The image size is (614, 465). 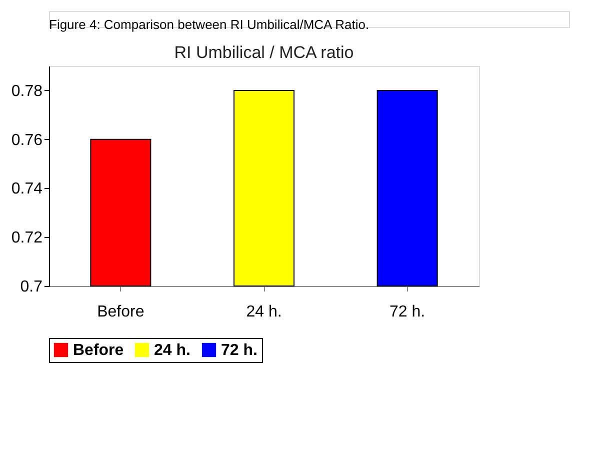 What do you see at coordinates (27, 238) in the screenshot?
I see `y-tick-label: 0.72` at bounding box center [27, 238].